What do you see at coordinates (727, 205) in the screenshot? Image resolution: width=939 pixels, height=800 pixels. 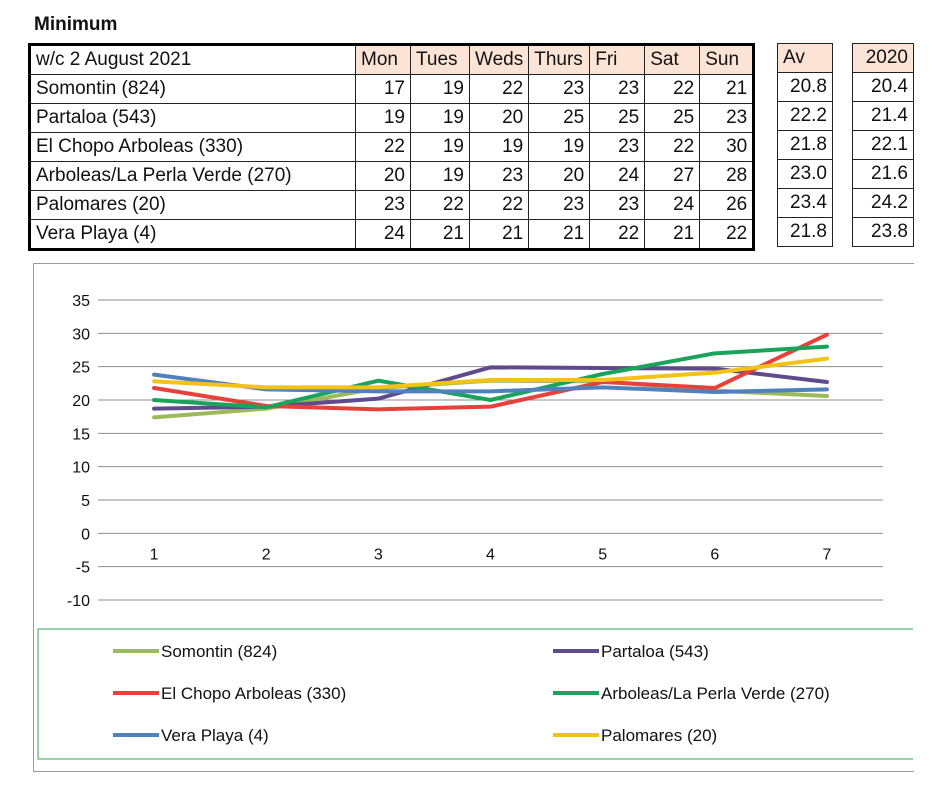 I see `temperature-cell: 26` at bounding box center [727, 205].